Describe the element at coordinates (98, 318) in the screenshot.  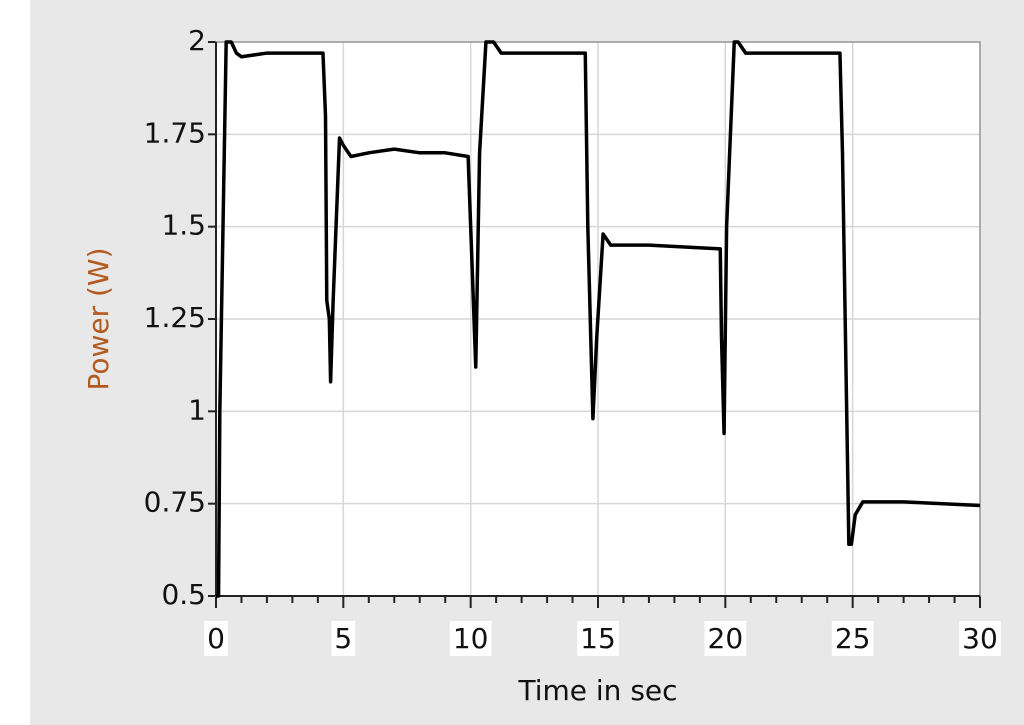
I see `y-axis-label: Power (W)` at that location.